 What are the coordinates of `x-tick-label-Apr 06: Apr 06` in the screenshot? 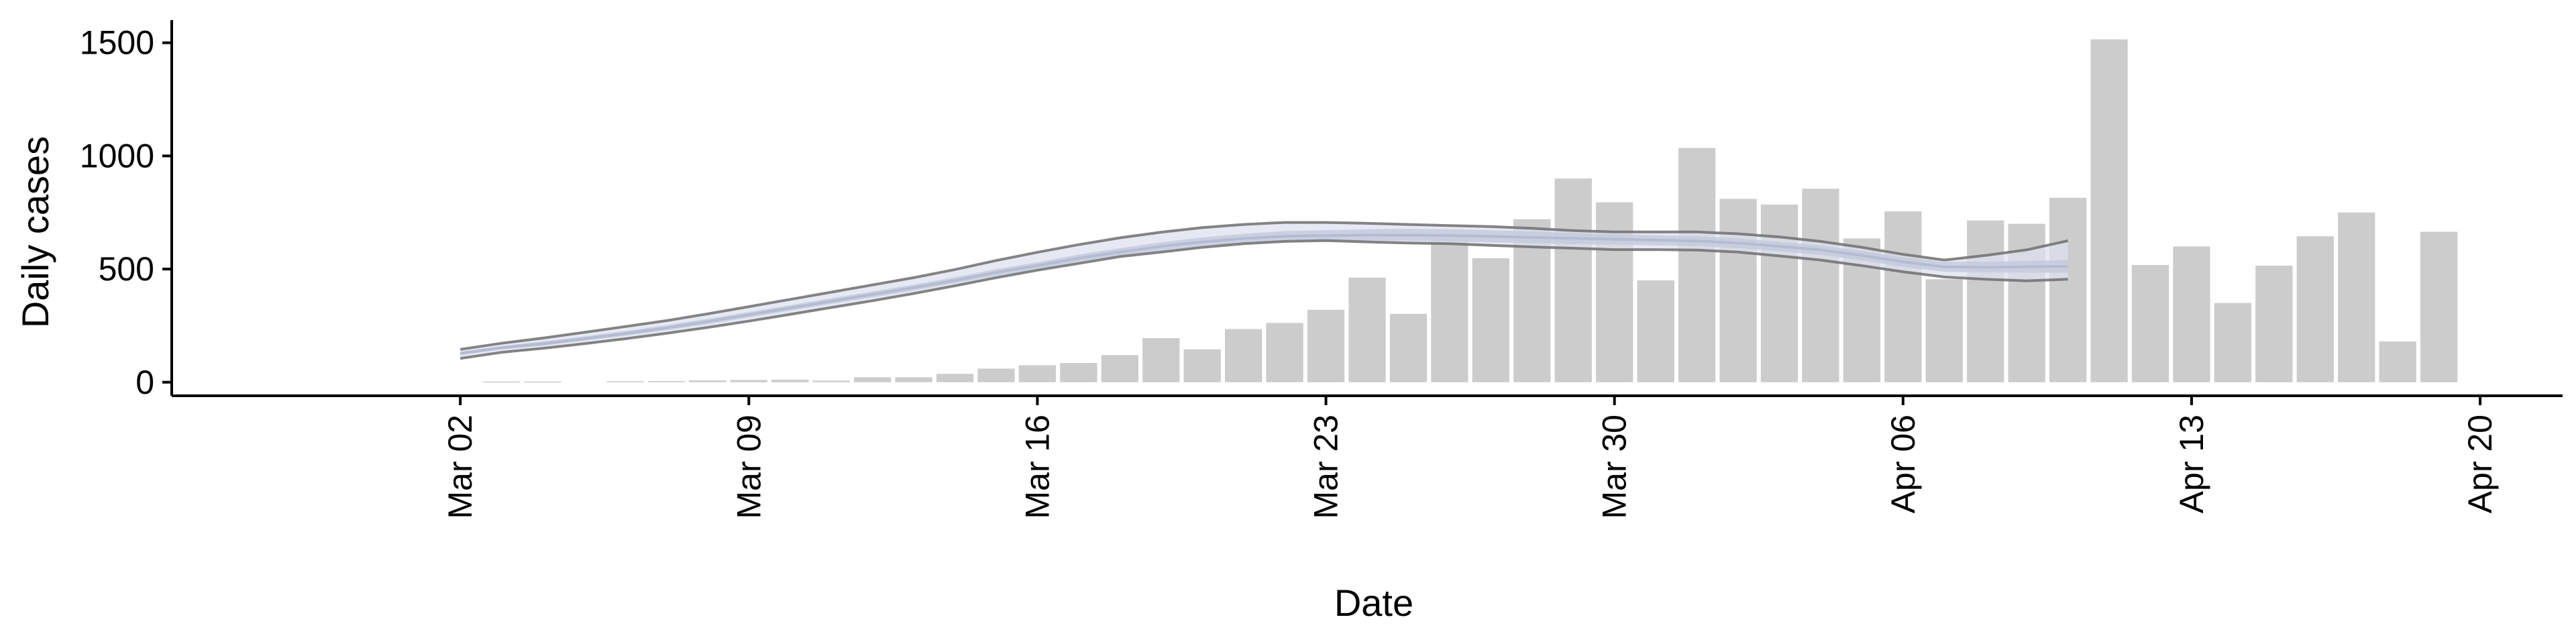 It's located at (1903, 464).